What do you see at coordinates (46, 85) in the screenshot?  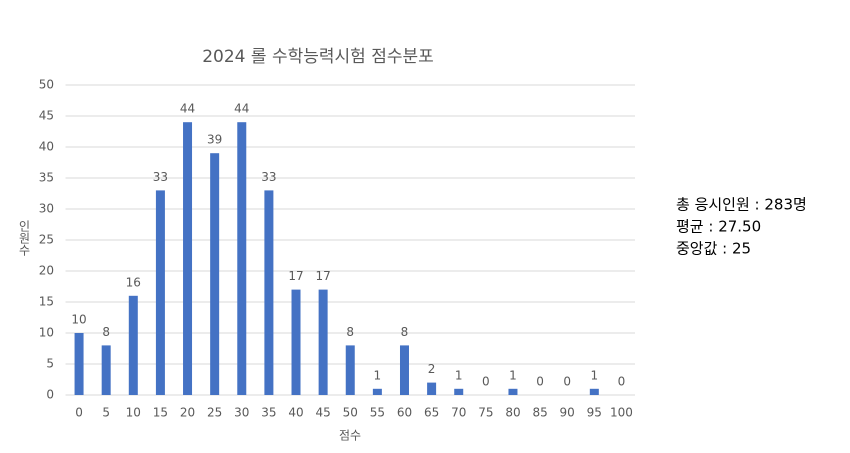 I see `y-tick-label: 50` at bounding box center [46, 85].